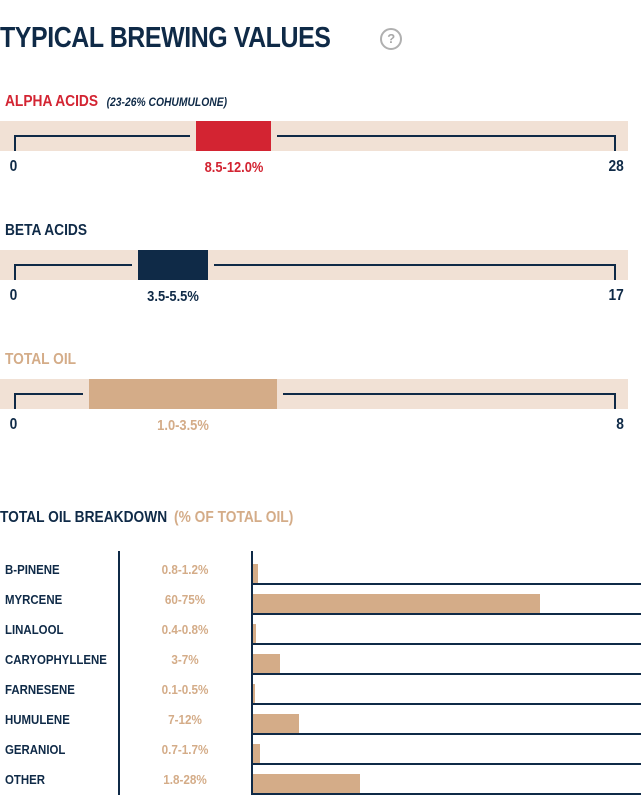 This screenshot has height=795, width=641. Describe the element at coordinates (15, 401) in the screenshot. I see `oil-tick-min` at that location.